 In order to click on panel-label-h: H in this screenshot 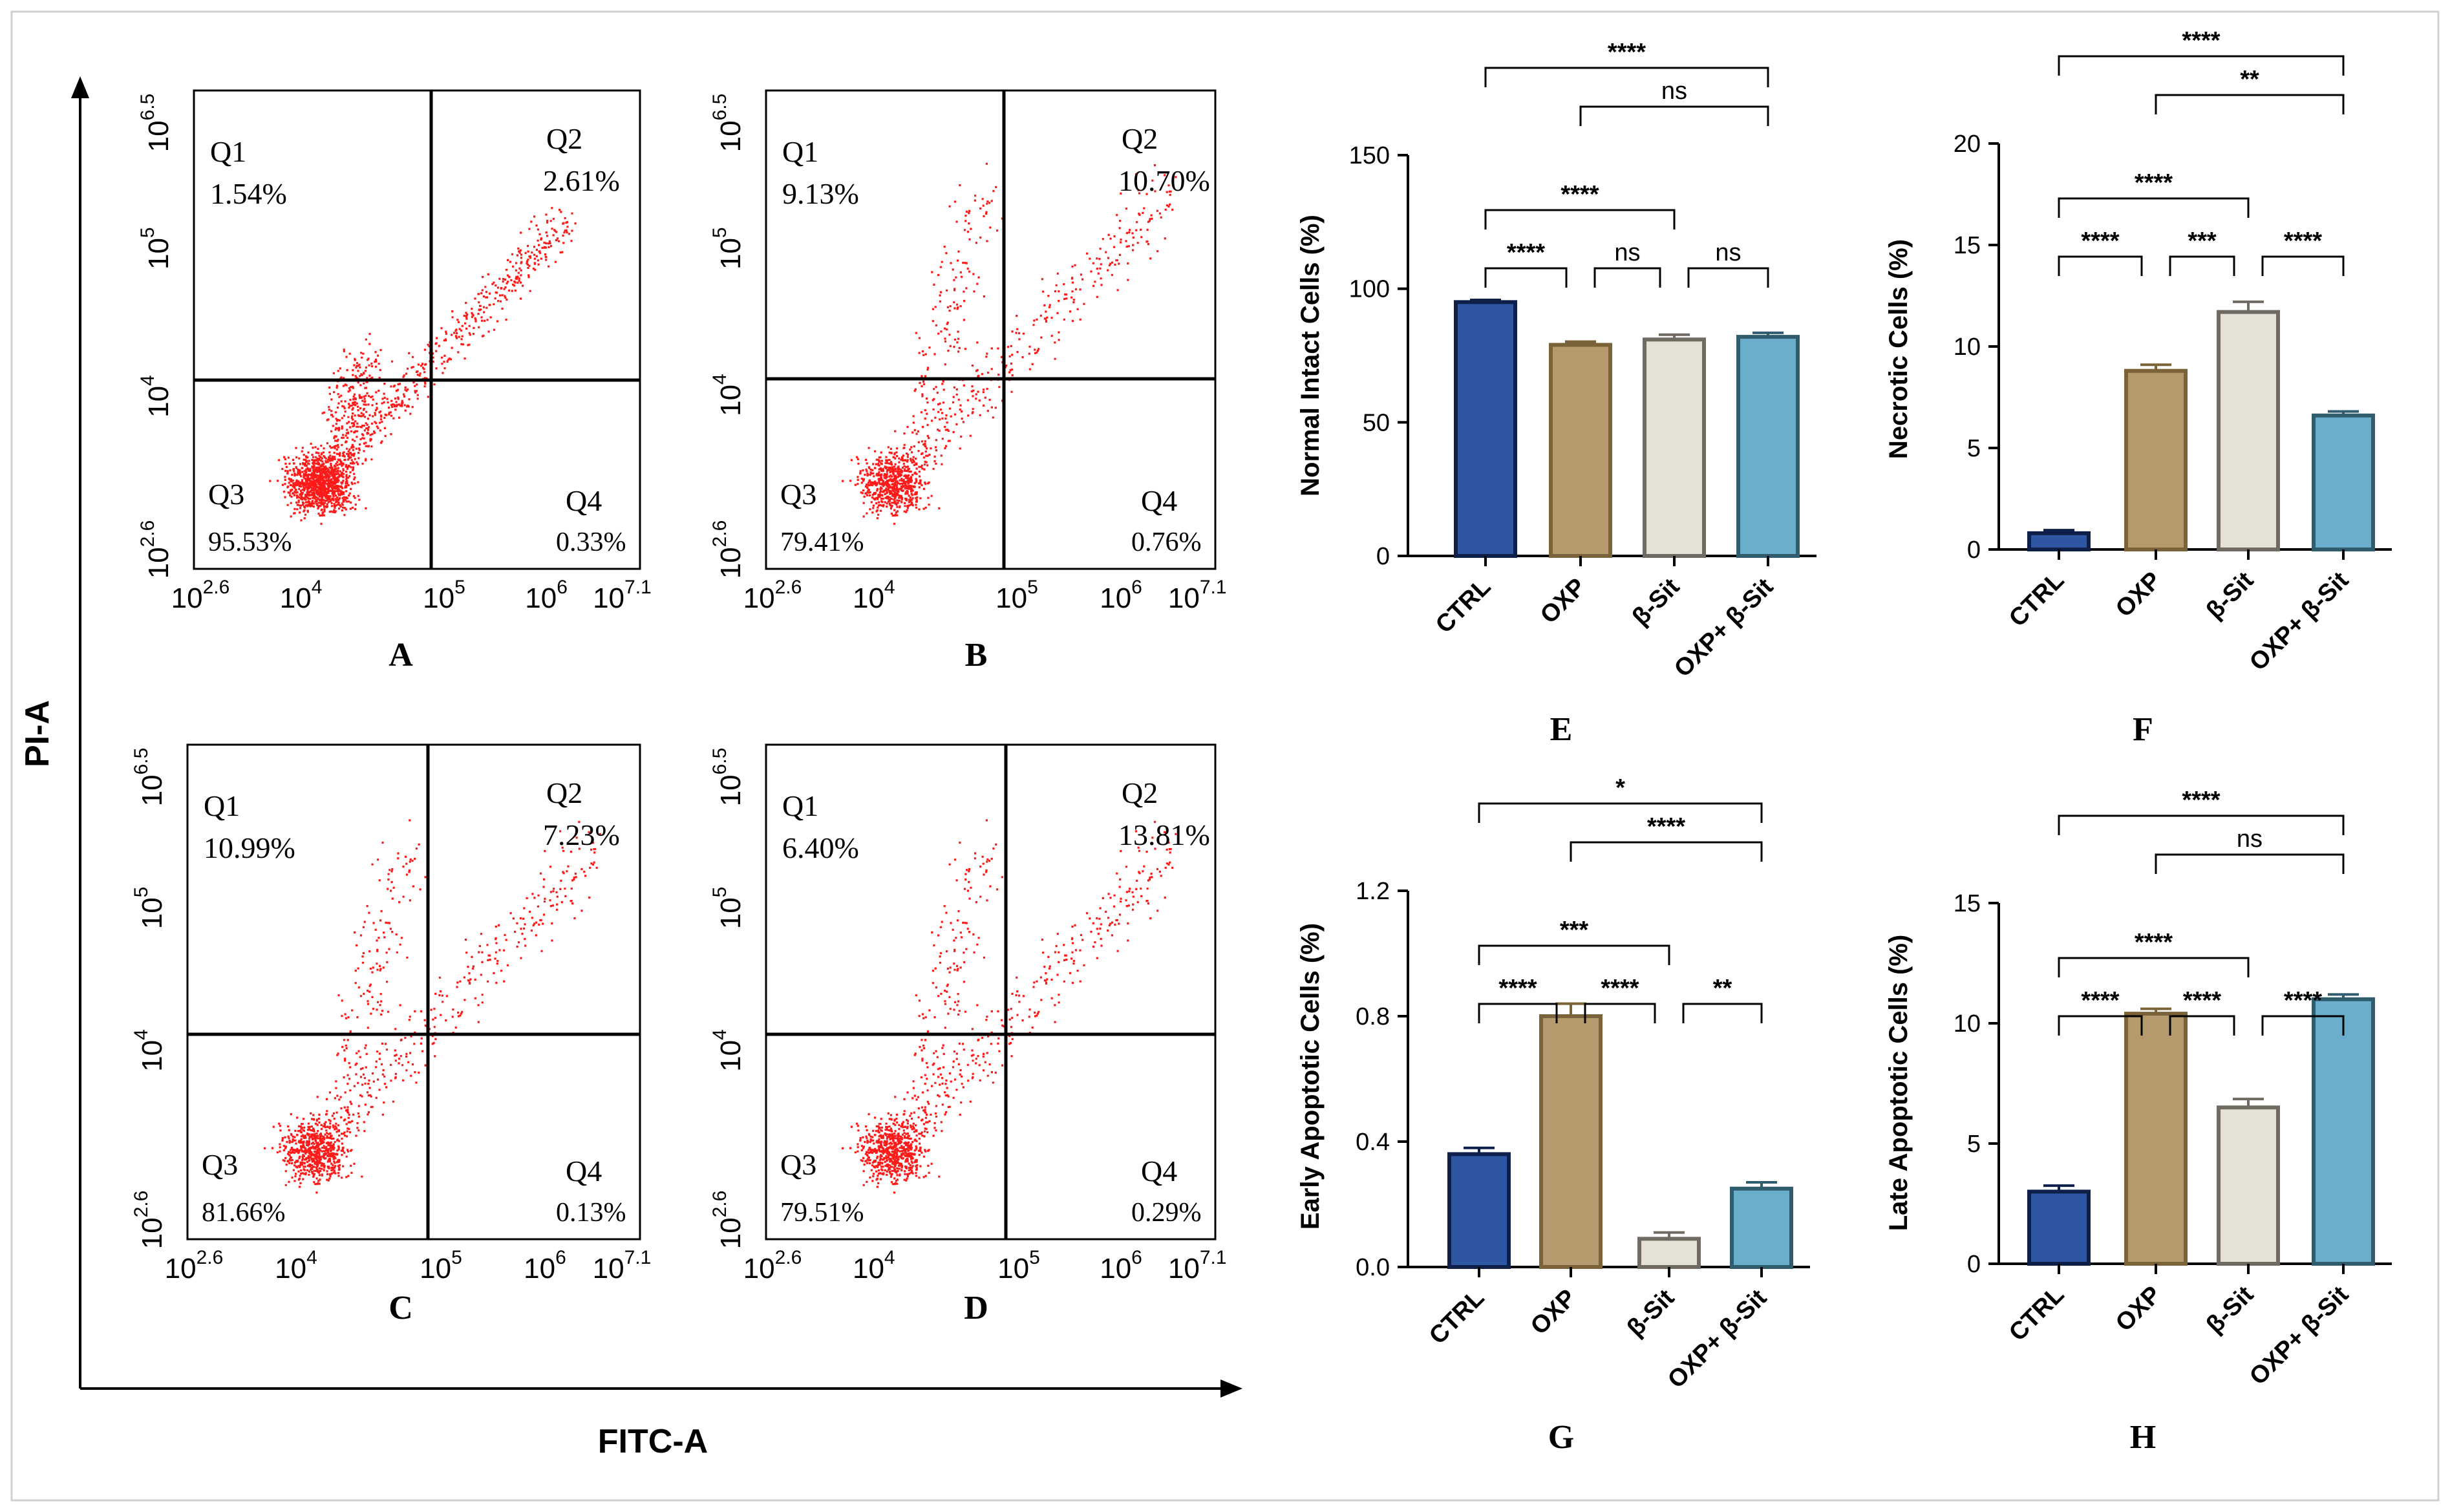, I will do `click(2143, 1437)`.